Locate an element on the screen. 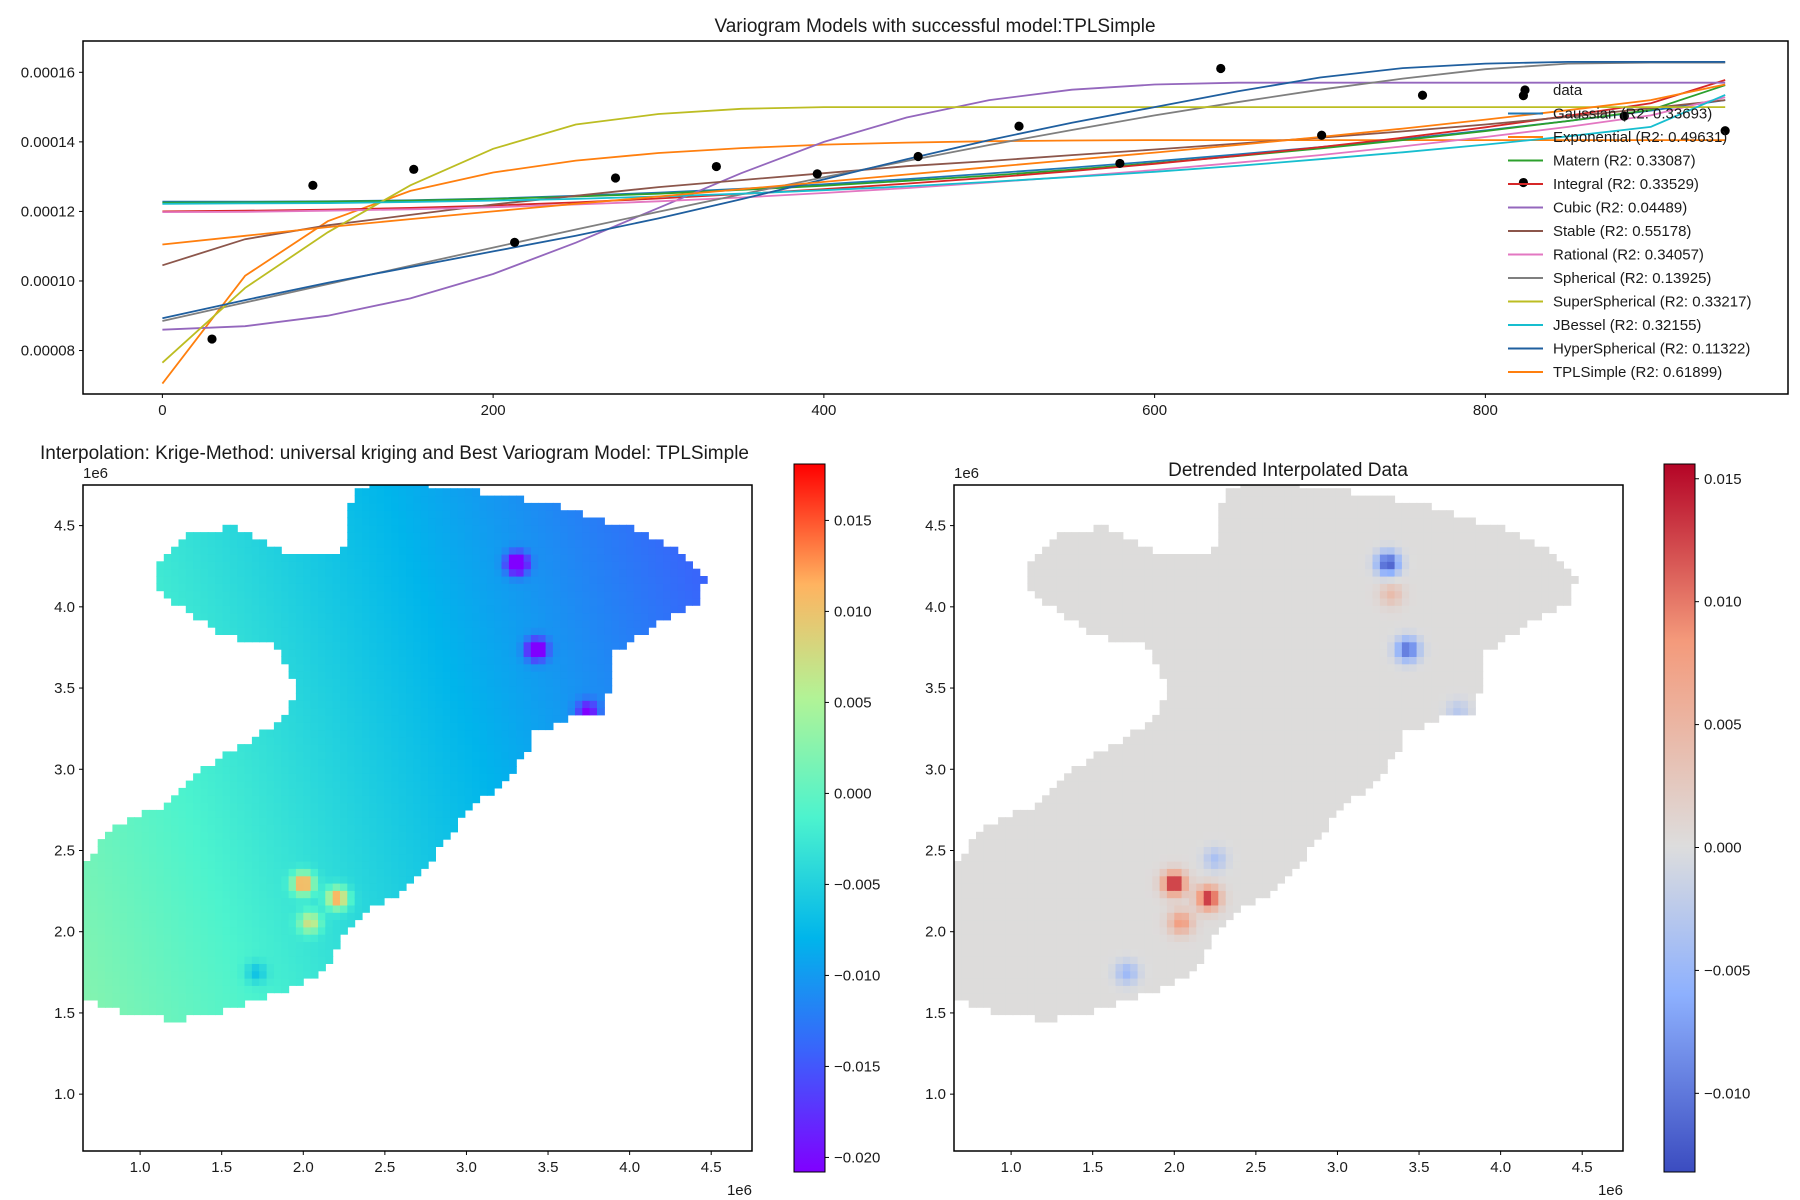 Image resolution: width=1800 pixels, height=1200 pixels. colorbar-tick-label: −0.015 is located at coordinates (857, 1066).